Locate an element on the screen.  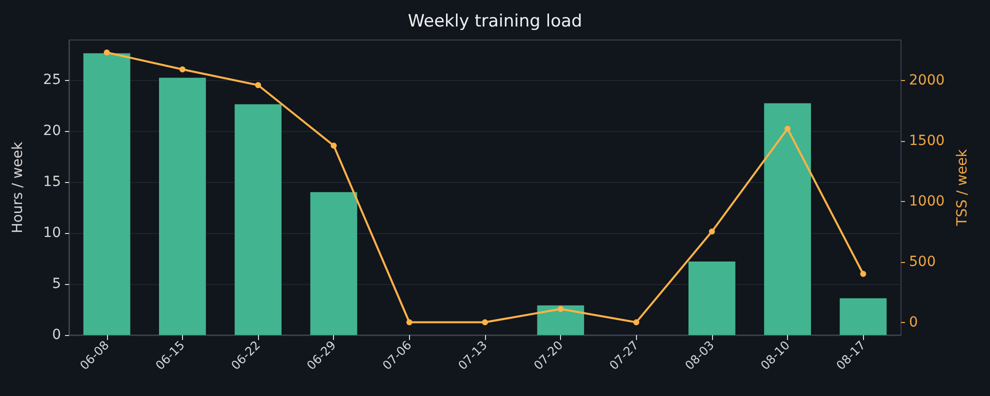
y2-tick-label: 500 is located at coordinates (922, 262).